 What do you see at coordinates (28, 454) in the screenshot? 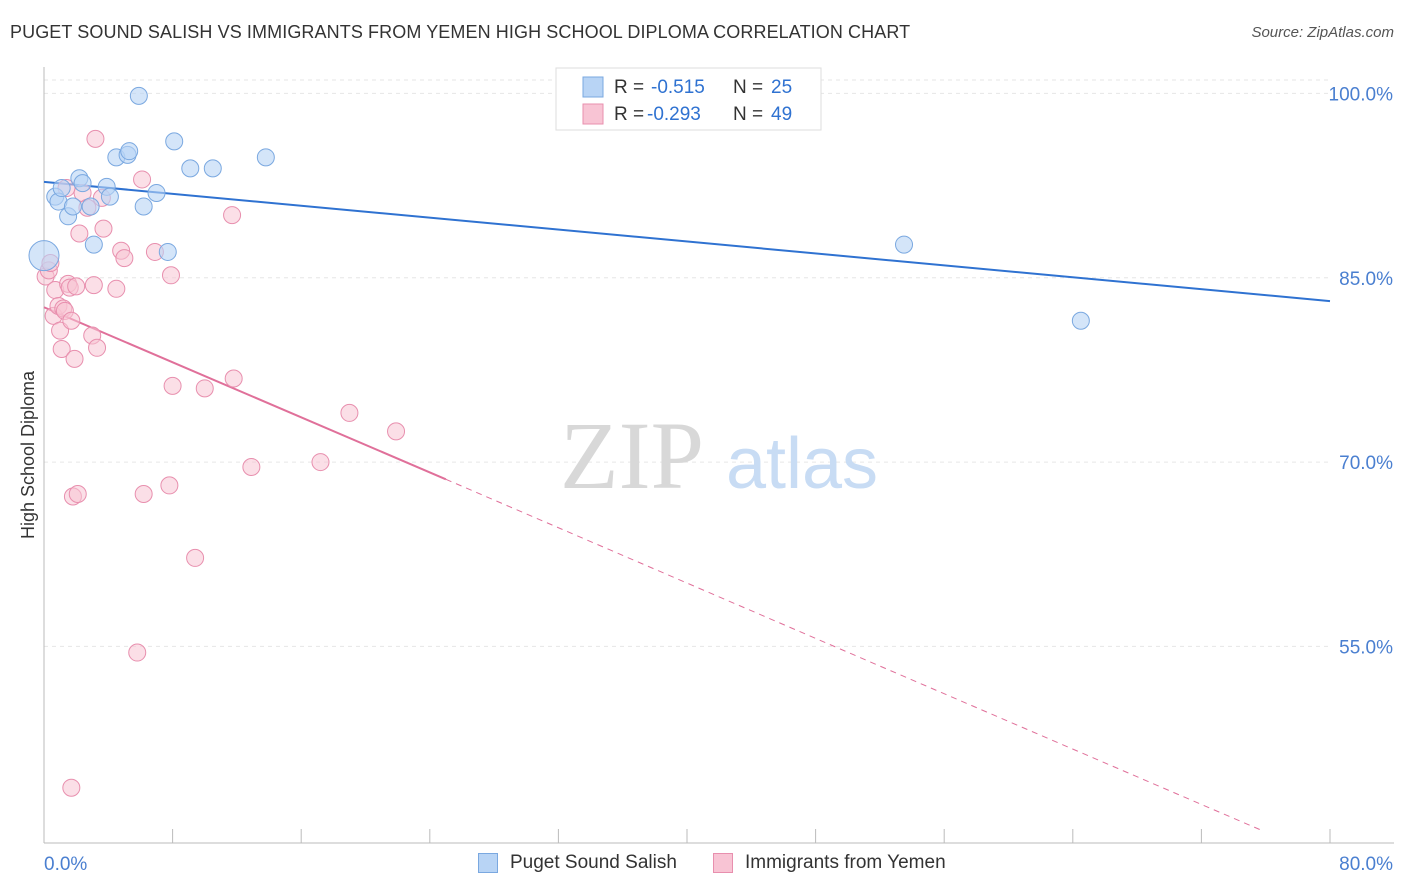
I see `y-axis-label: High School Diploma` at bounding box center [28, 454].